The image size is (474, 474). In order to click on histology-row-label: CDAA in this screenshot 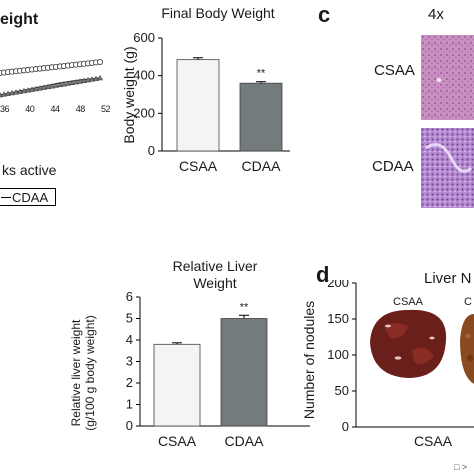, I will do `click(393, 166)`.